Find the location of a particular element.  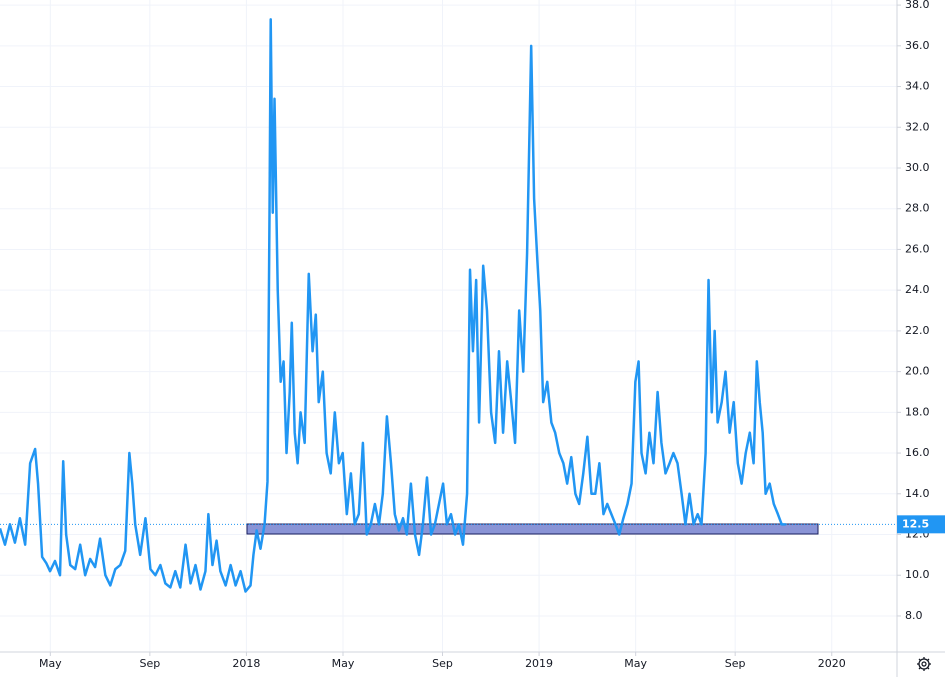

x-tick-label: 2019 is located at coordinates (539, 663).